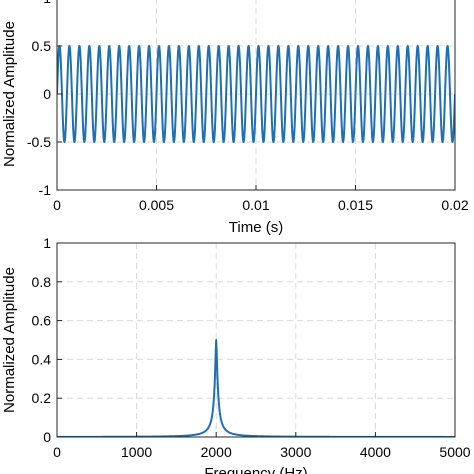 This screenshot has height=474, width=474. What do you see at coordinates (375, 452) in the screenshot?
I see `x-tick-label: 4000` at bounding box center [375, 452].